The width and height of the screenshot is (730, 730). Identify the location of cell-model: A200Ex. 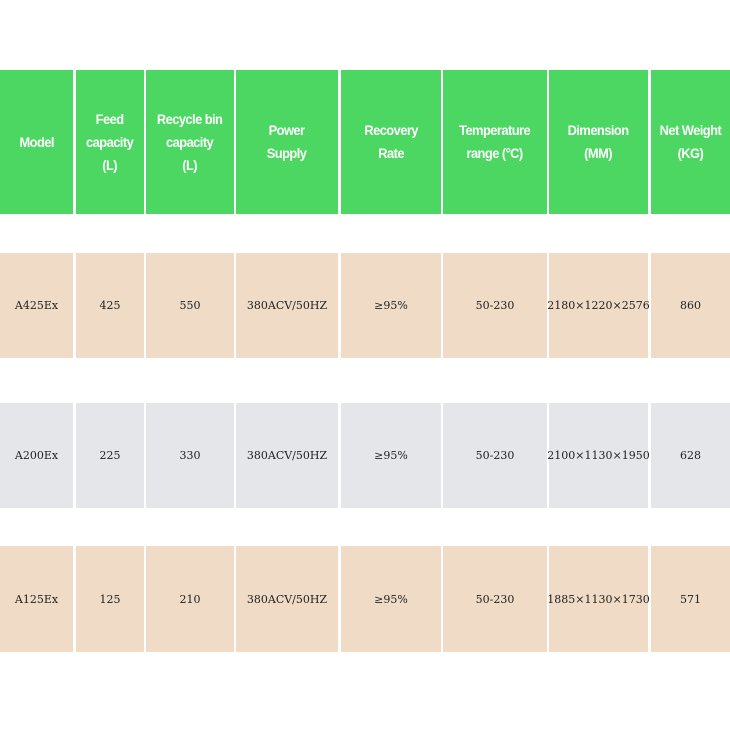
(36, 455).